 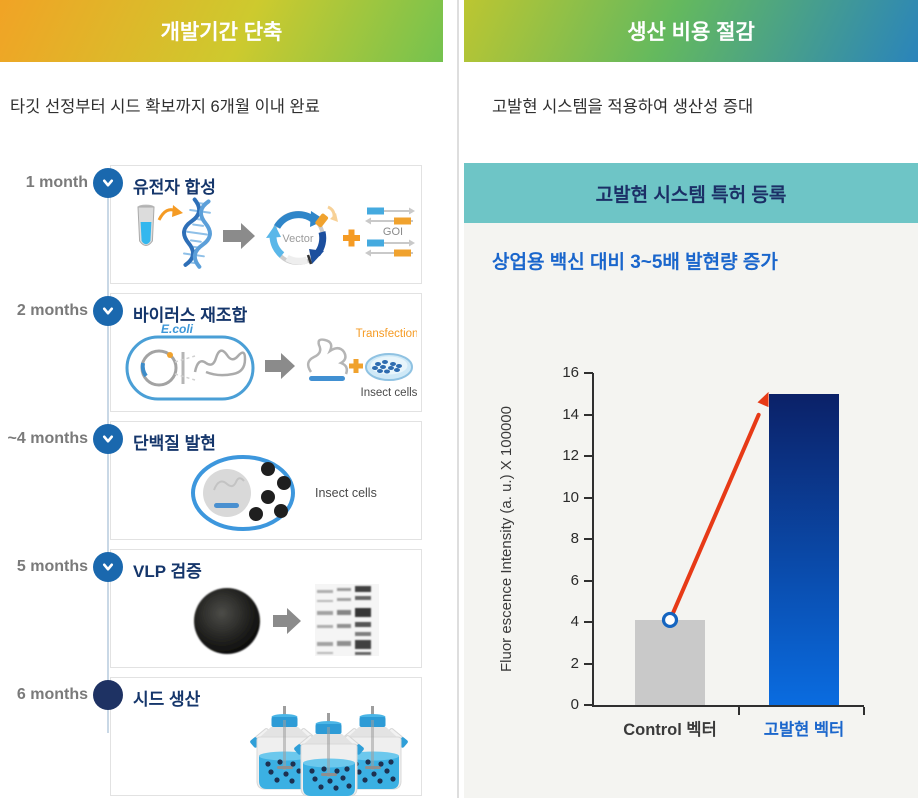 I want to click on left-subtitle: 타깃 선정부터 시드 확보까지 6개월 이내 완료, so click(x=165, y=107).